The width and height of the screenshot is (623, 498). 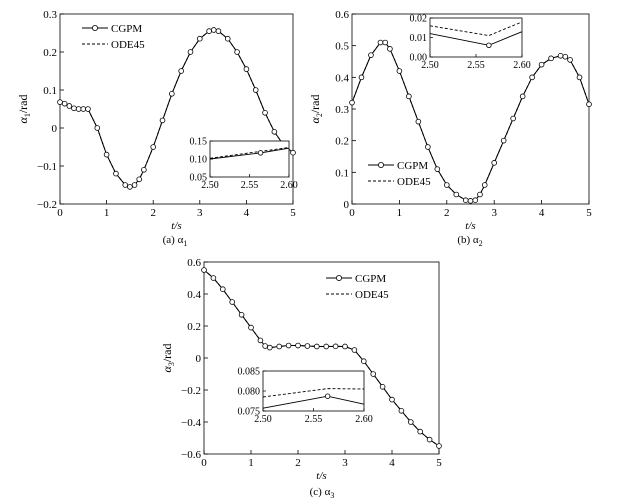 What do you see at coordinates (27, 115) in the screenshot?
I see `y-axis-label-sub: 1` at bounding box center [27, 115].